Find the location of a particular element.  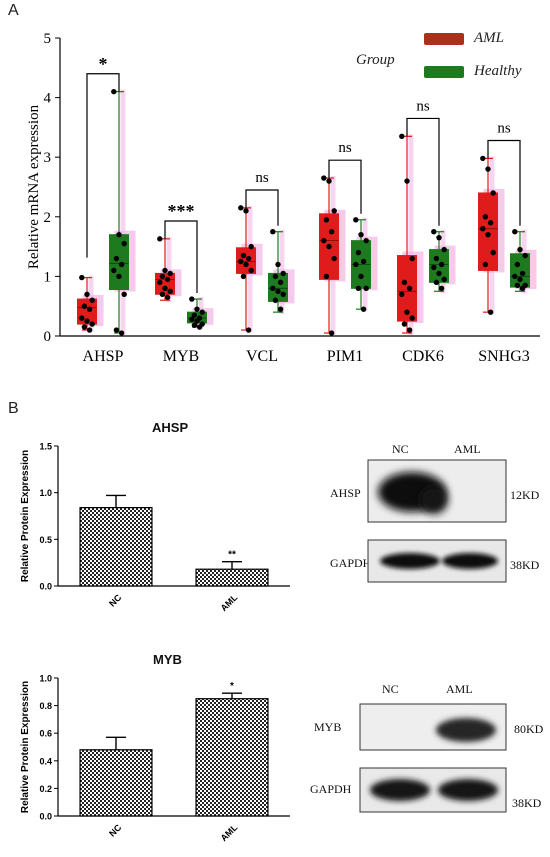

blot1-lane-nc: NC is located at coordinates (400, 449).